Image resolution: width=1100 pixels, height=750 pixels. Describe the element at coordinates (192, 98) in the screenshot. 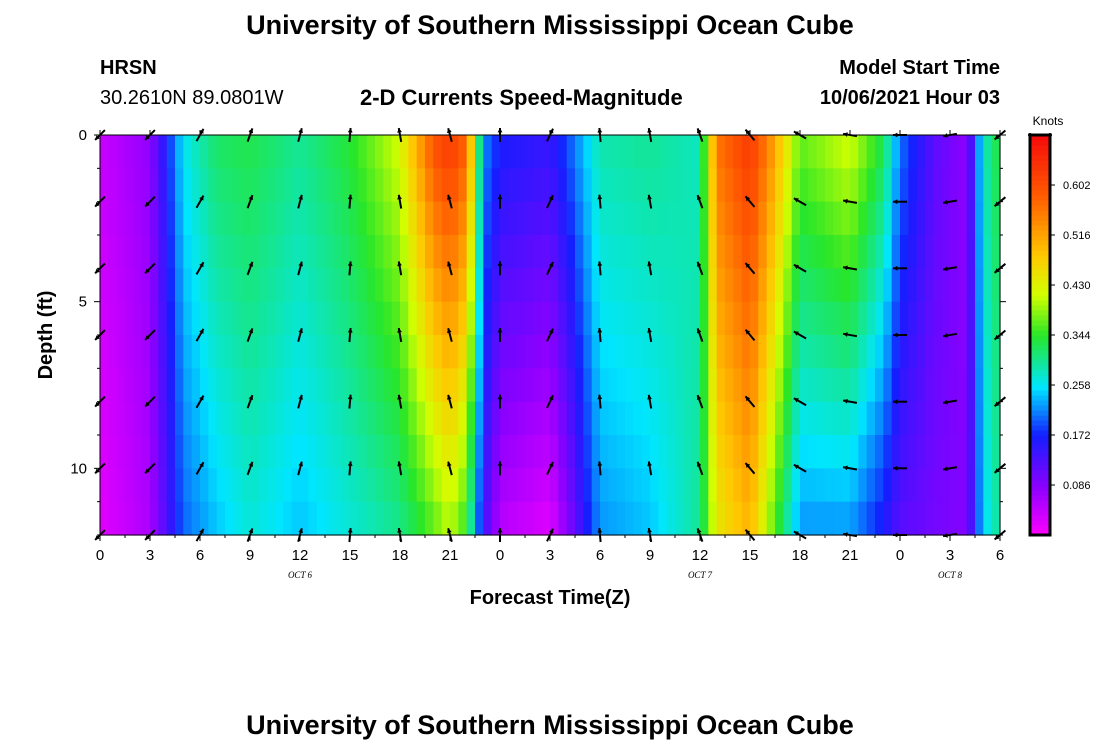

I see `station-coords: 30.2610N 89.0801W` at that location.